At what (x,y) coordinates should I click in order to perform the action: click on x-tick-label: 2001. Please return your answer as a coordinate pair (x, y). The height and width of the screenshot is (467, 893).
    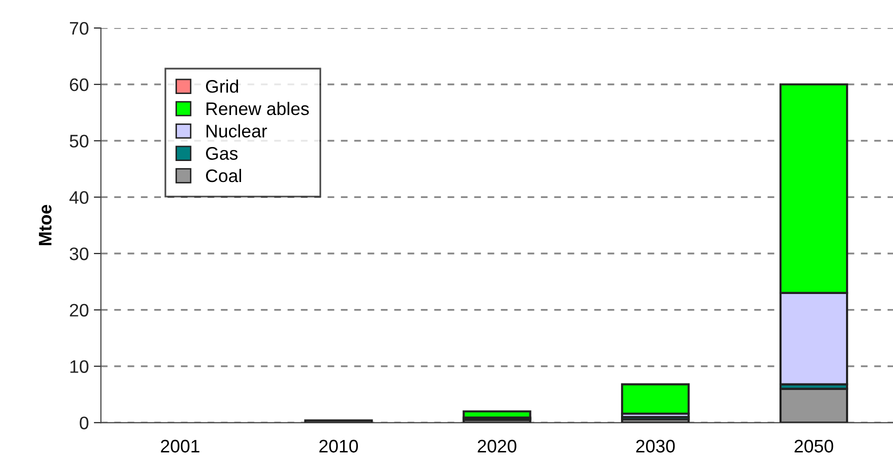
    Looking at the image, I should click on (180, 446).